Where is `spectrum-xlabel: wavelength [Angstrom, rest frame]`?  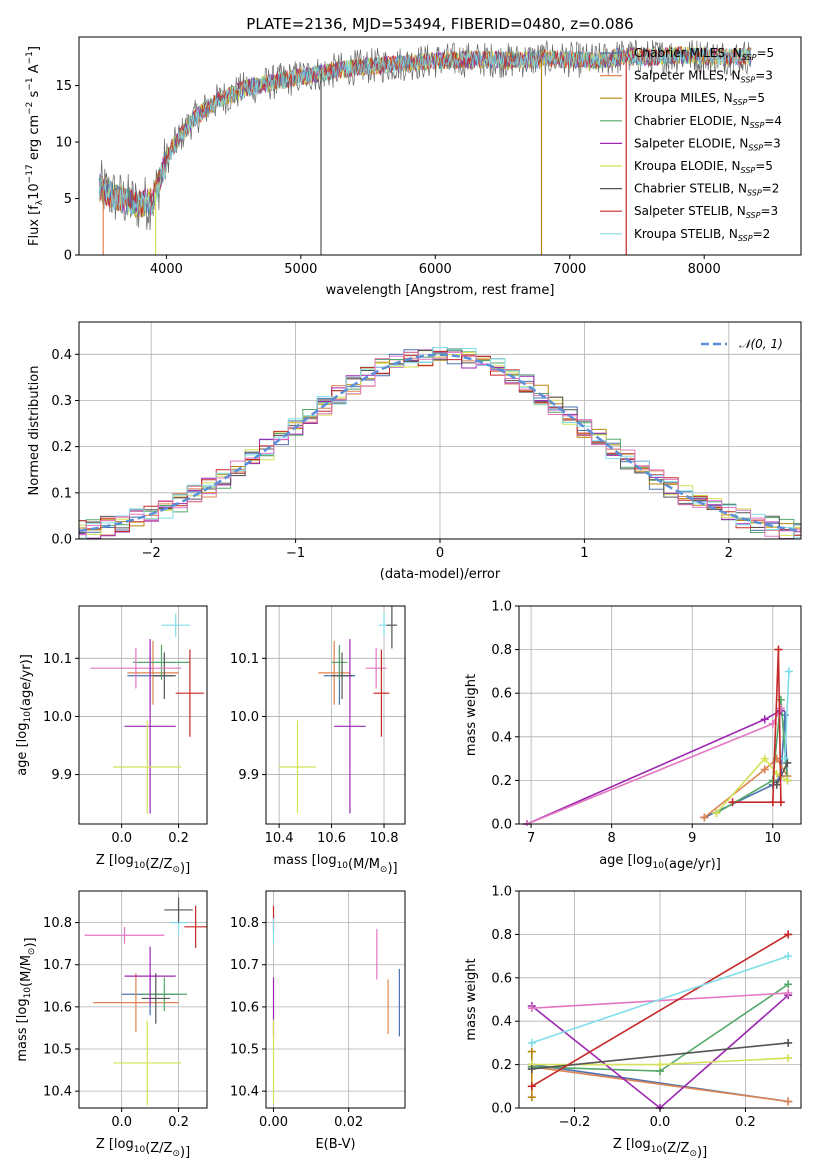 spectrum-xlabel: wavelength [Angstrom, rest frame] is located at coordinates (440, 290).